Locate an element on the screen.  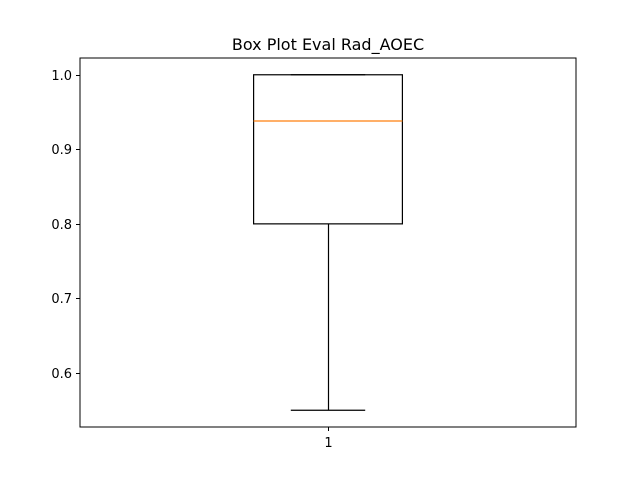
y-tick-label: 1.0 is located at coordinates (61, 76).